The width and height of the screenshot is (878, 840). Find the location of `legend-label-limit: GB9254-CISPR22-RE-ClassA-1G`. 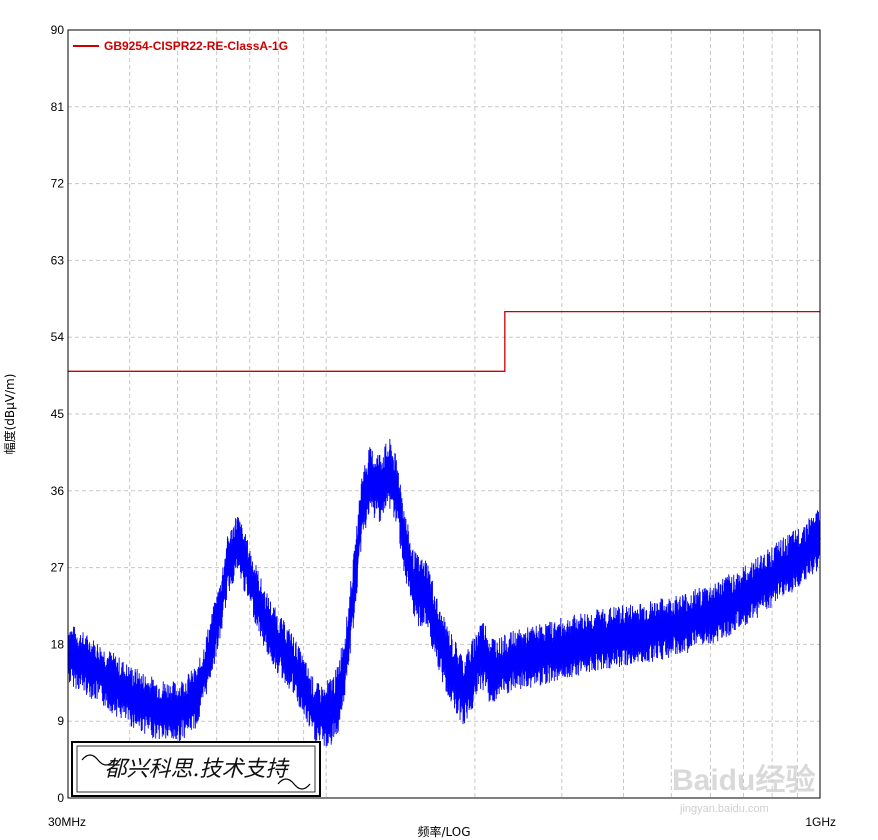

legend-label-limit: GB9254-CISPR22-RE-ClassA-1G is located at coordinates (196, 46).